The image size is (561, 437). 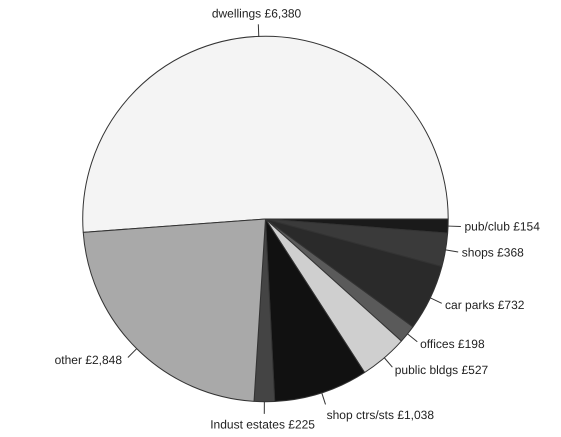 What do you see at coordinates (485, 305) in the screenshot?
I see `slice-label: car parks £732` at bounding box center [485, 305].